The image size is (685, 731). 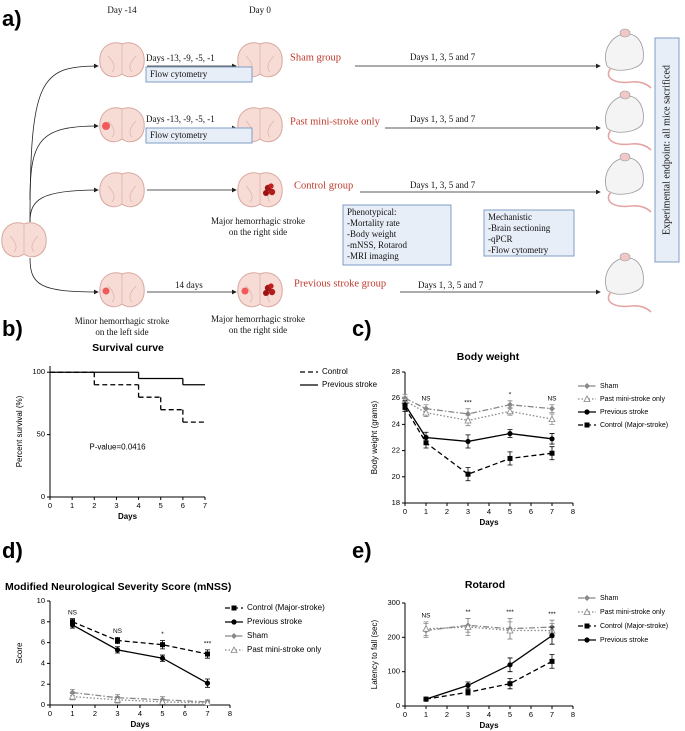 I want to click on significance-label: **, so click(x=468, y=612).